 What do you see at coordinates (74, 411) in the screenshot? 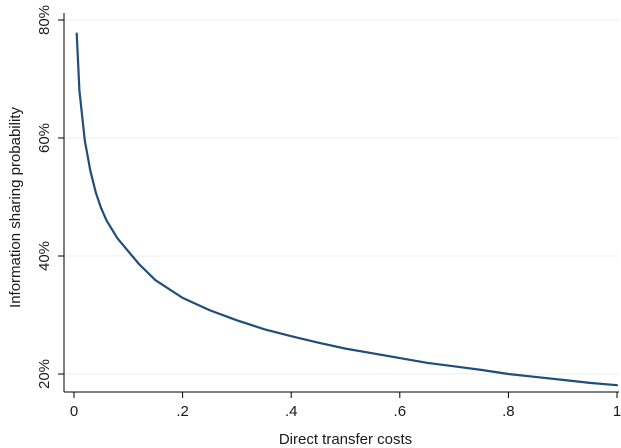
I see `x-tick-label: 0` at bounding box center [74, 411].